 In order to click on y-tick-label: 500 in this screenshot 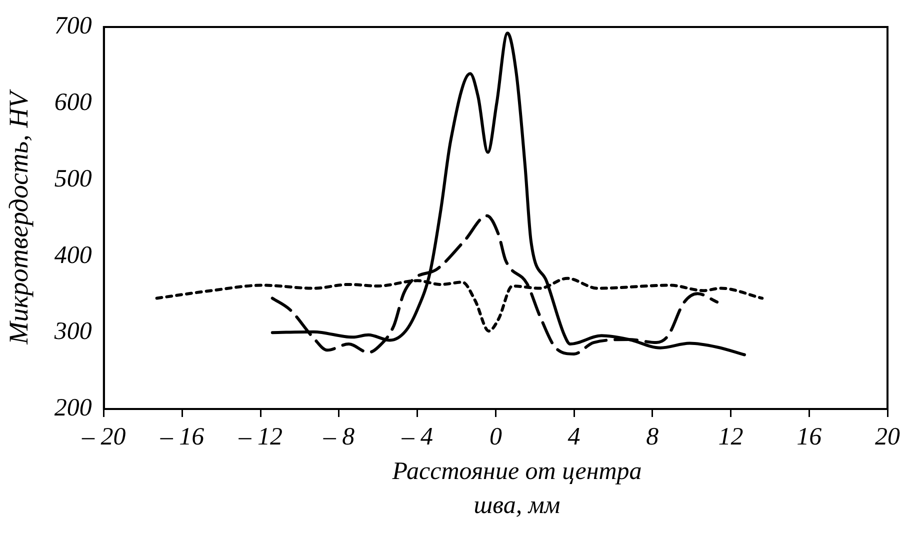, I will do `click(73, 178)`.